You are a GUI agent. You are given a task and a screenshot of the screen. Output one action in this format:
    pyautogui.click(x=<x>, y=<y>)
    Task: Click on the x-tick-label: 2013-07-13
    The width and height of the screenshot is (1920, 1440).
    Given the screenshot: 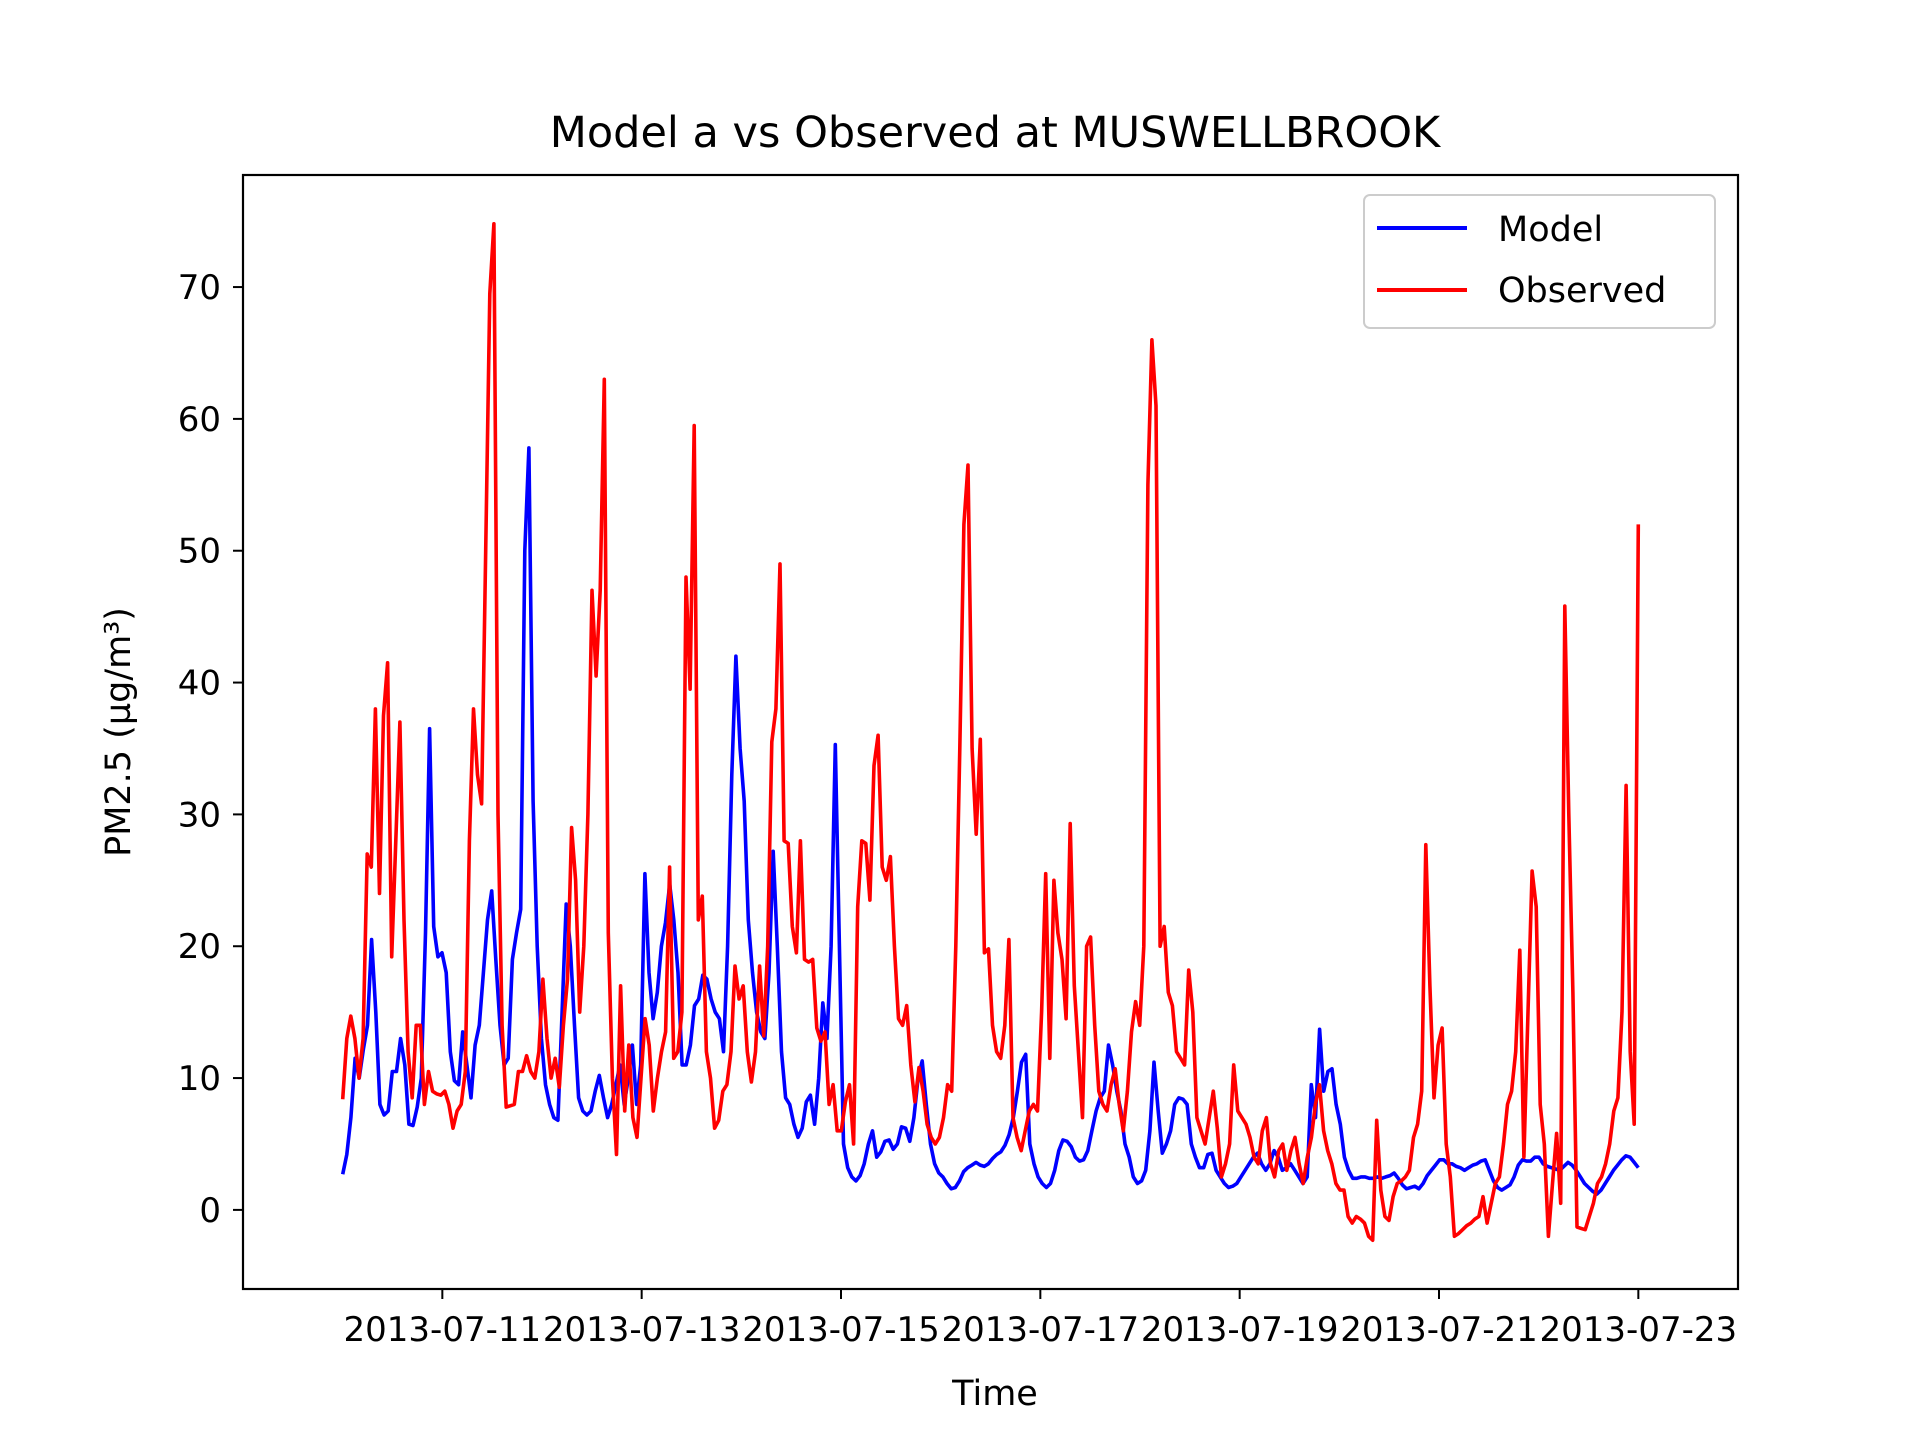 What is the action you would take?
    pyautogui.click(x=642, y=1330)
    